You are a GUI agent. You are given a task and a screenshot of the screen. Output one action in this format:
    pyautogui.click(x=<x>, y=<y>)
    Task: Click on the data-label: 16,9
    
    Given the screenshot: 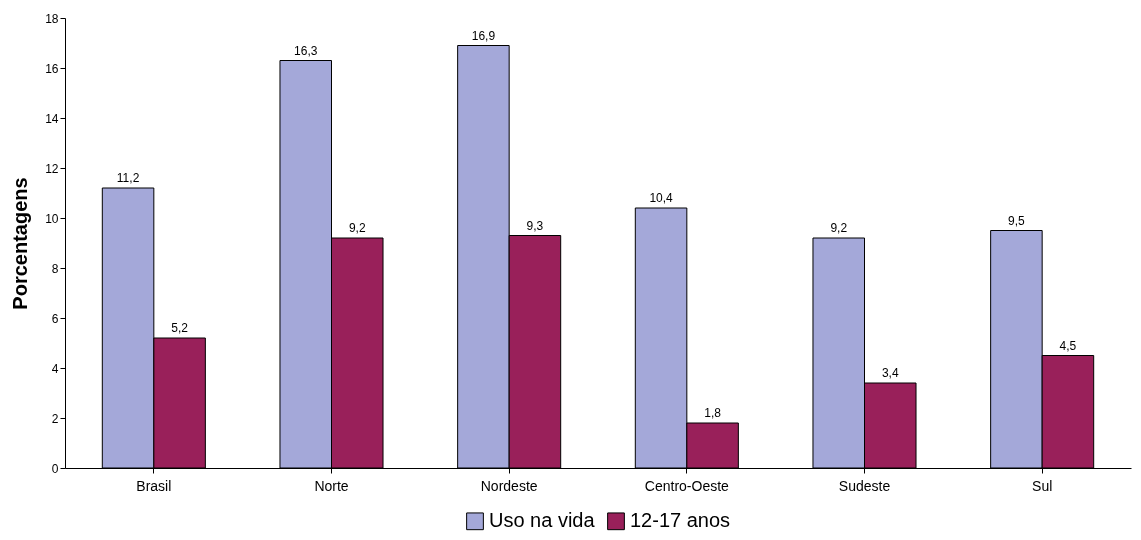 What is the action you would take?
    pyautogui.click(x=483, y=35)
    